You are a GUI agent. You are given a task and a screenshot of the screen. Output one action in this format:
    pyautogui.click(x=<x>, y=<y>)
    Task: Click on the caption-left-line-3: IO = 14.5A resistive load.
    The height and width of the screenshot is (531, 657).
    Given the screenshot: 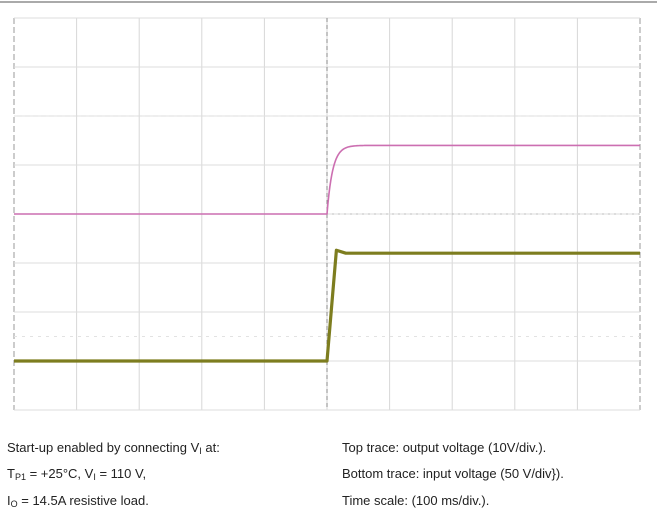 What is the action you would take?
    pyautogui.click(x=78, y=502)
    